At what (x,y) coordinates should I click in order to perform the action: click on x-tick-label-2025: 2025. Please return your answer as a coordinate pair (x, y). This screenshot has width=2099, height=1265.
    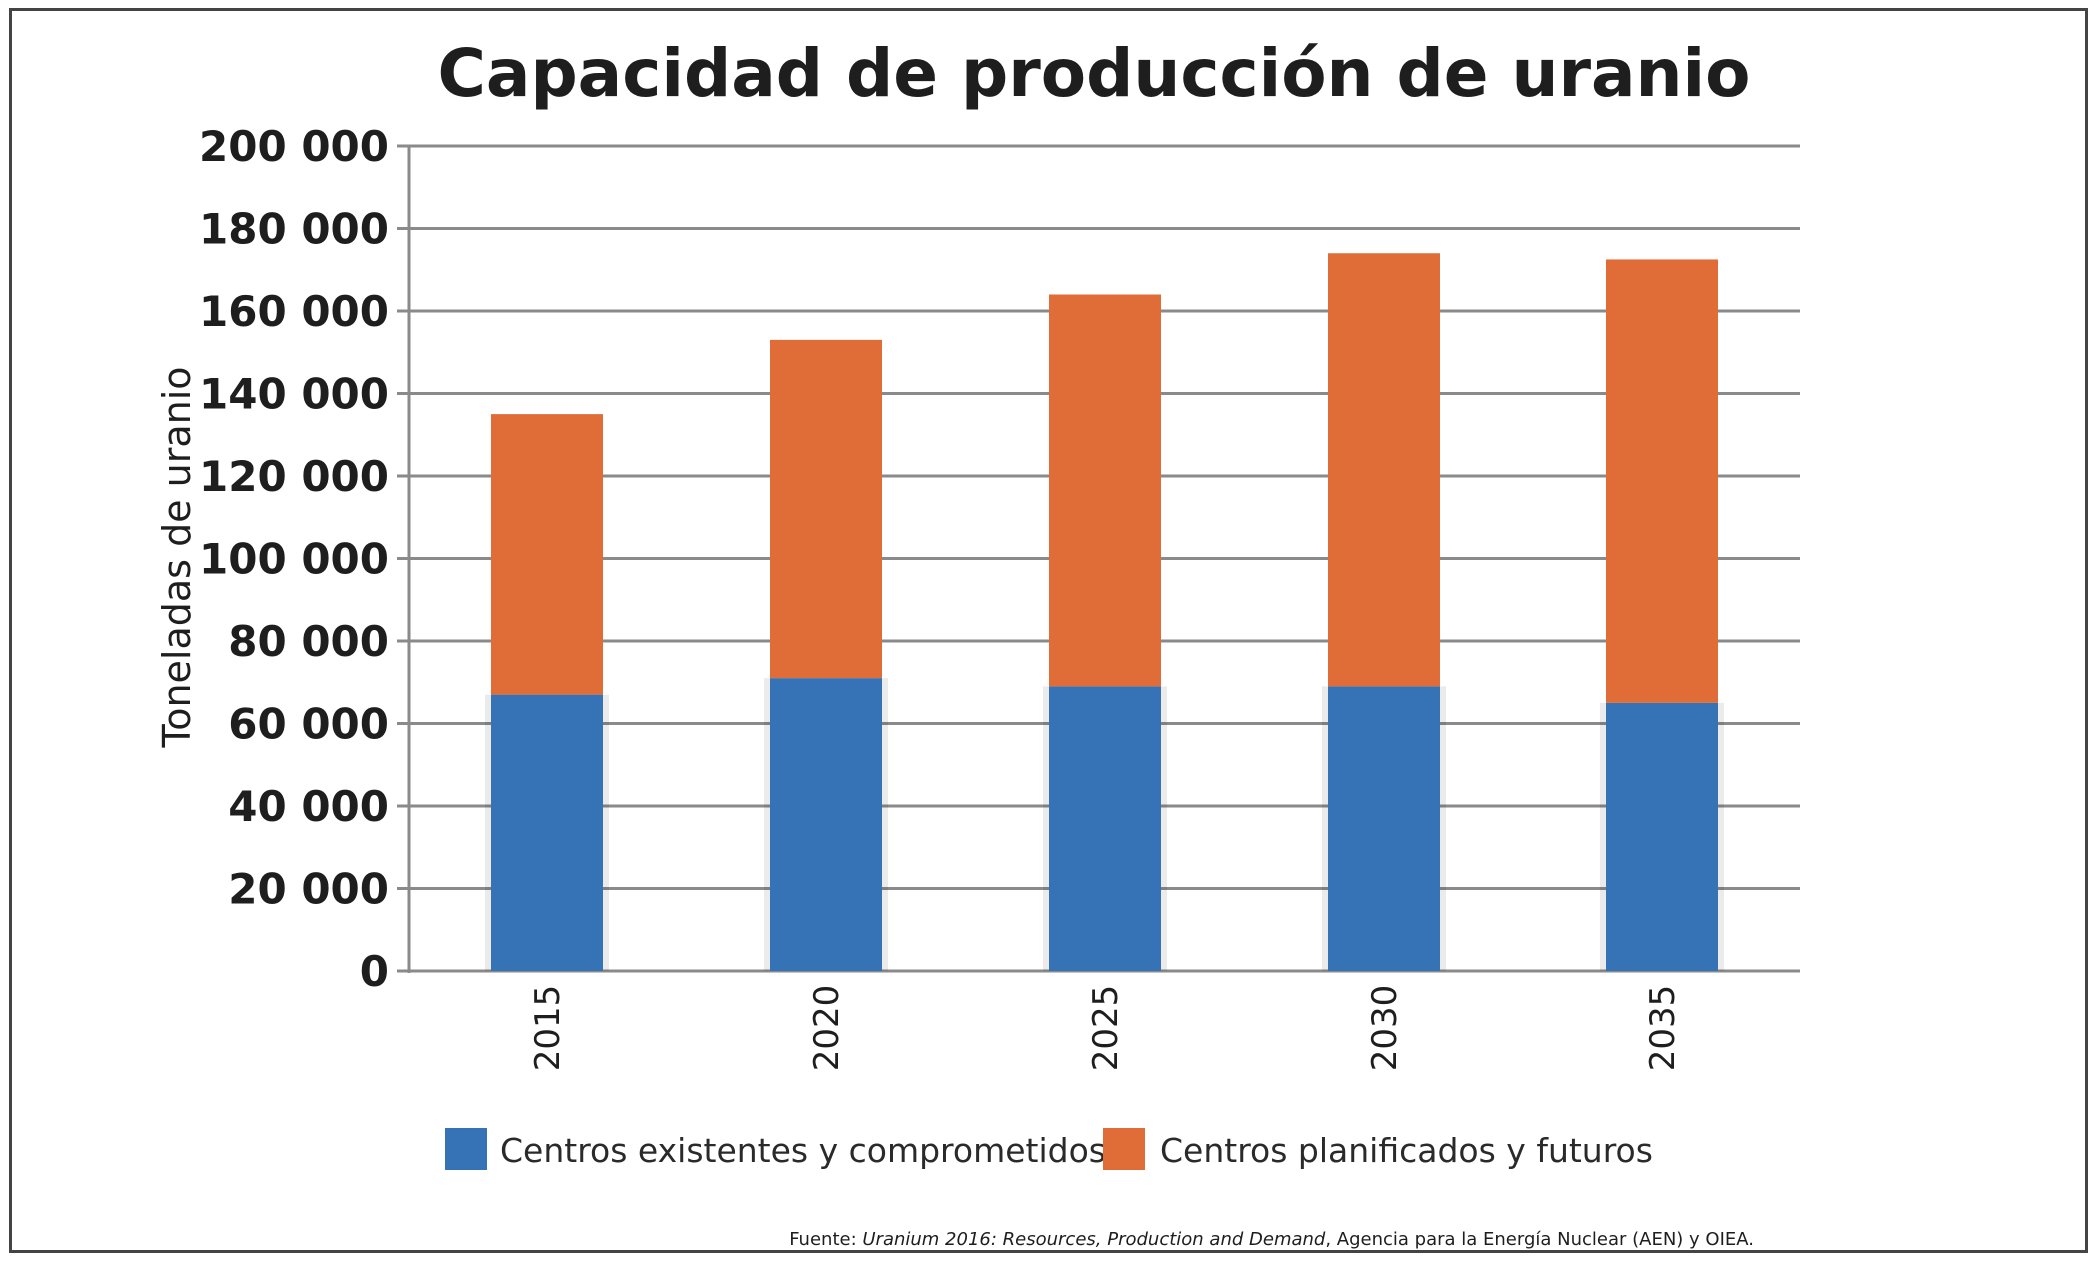
    Looking at the image, I should click on (1106, 1028).